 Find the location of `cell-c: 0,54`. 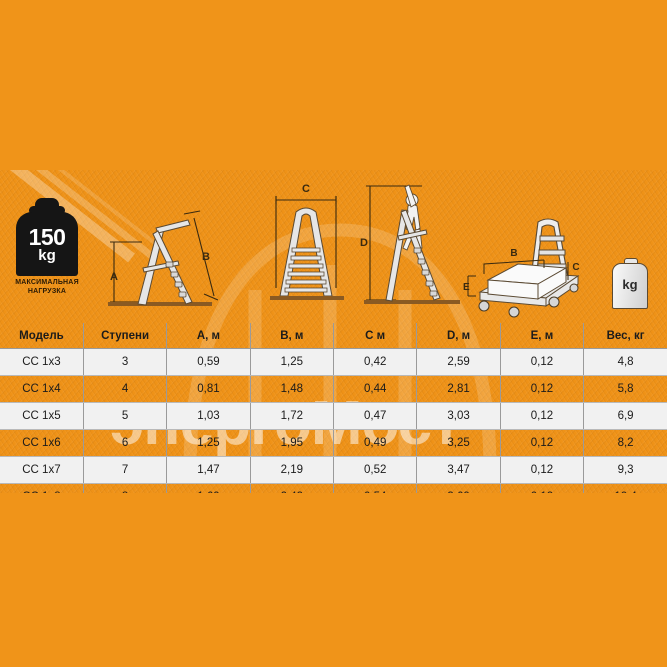

cell-c: 0,54 is located at coordinates (375, 488).